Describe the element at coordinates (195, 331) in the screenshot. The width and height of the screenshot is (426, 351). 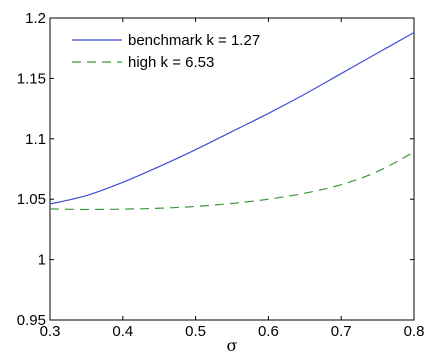
I see `x-tick-label: 0.5` at that location.